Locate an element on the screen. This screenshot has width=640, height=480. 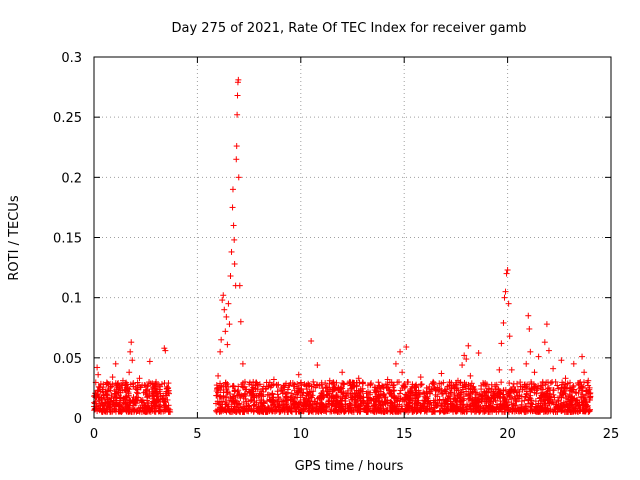
y-tick-label: 0 is located at coordinates (78, 419).